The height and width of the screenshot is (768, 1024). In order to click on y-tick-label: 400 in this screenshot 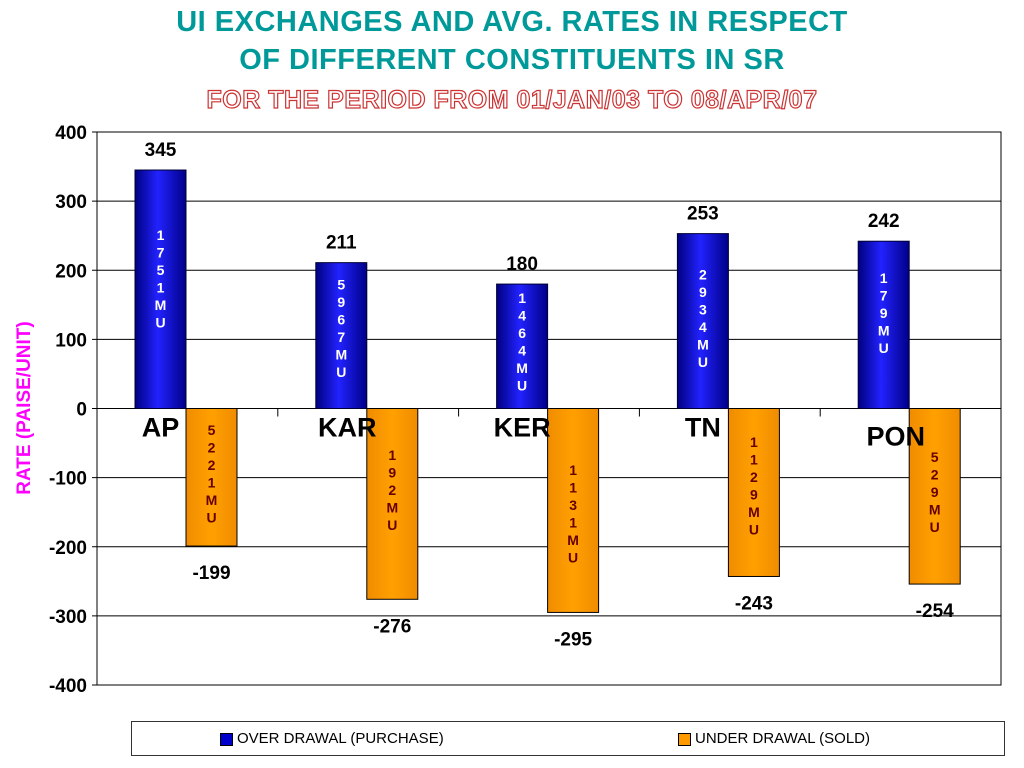, I will do `click(71, 133)`.